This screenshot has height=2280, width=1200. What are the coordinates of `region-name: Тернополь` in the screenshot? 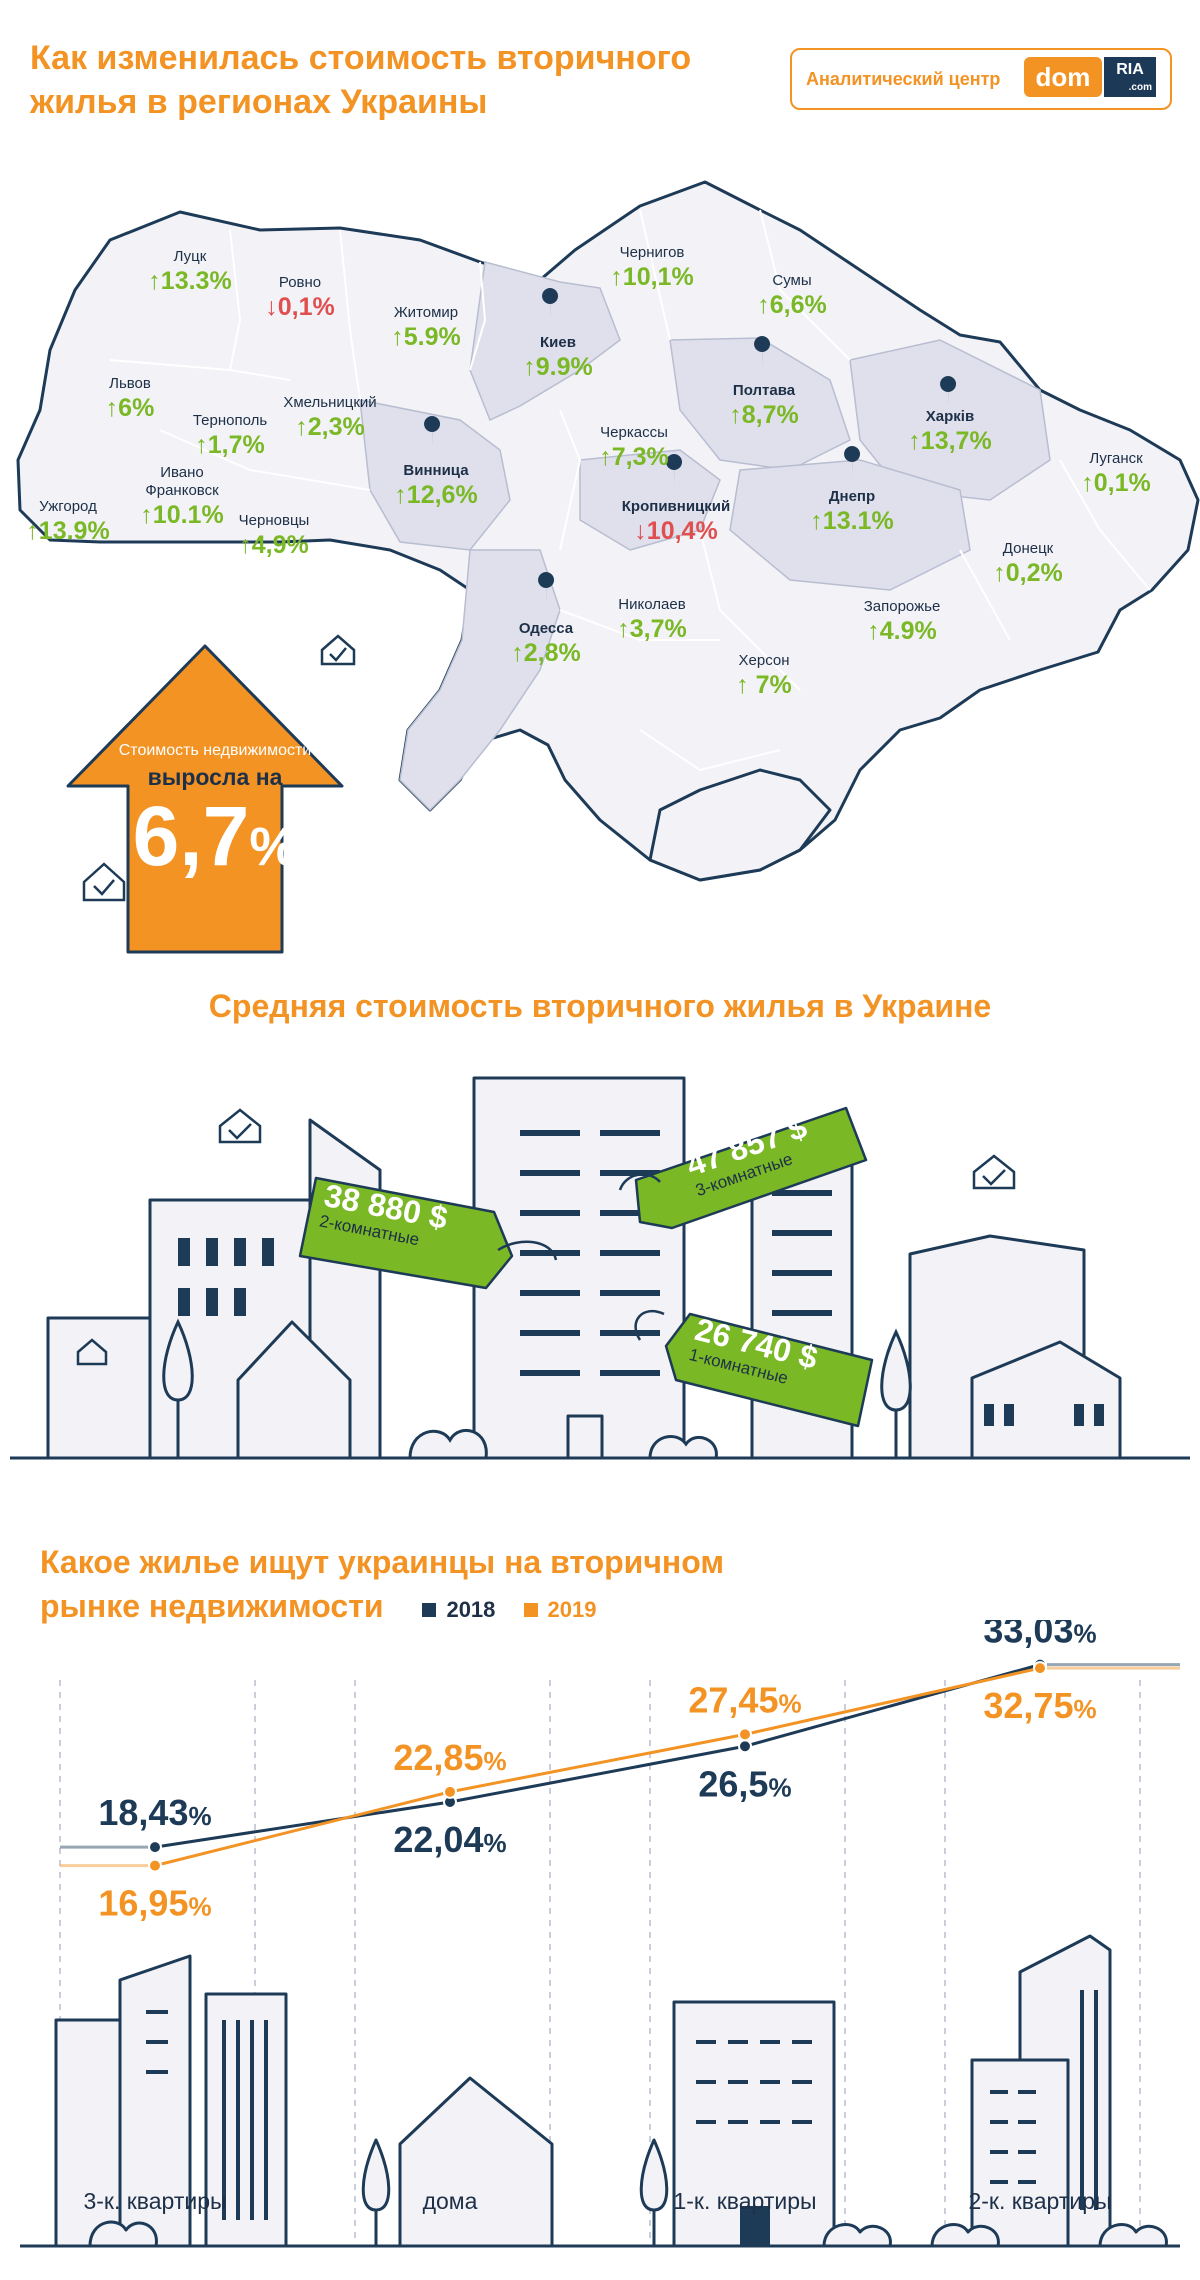 It's located at (230, 420).